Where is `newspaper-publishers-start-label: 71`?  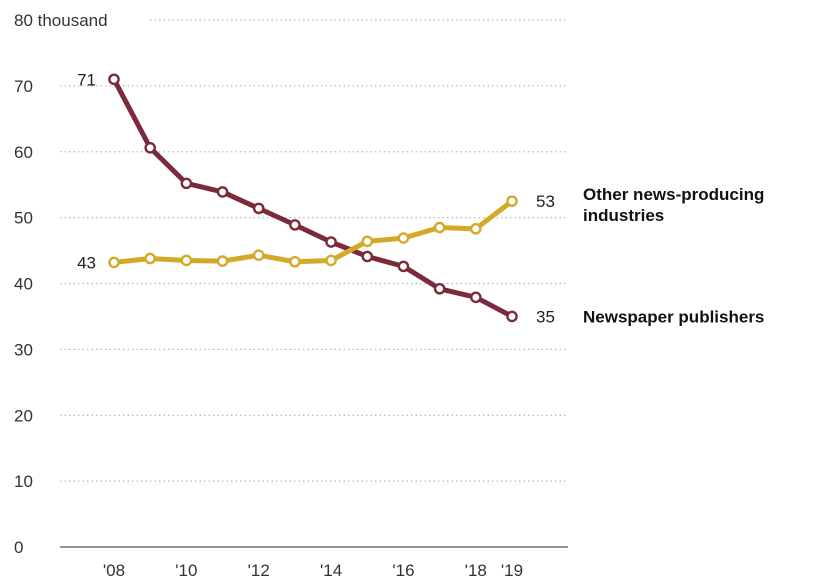 newspaper-publishers-start-label: 71 is located at coordinates (86, 79).